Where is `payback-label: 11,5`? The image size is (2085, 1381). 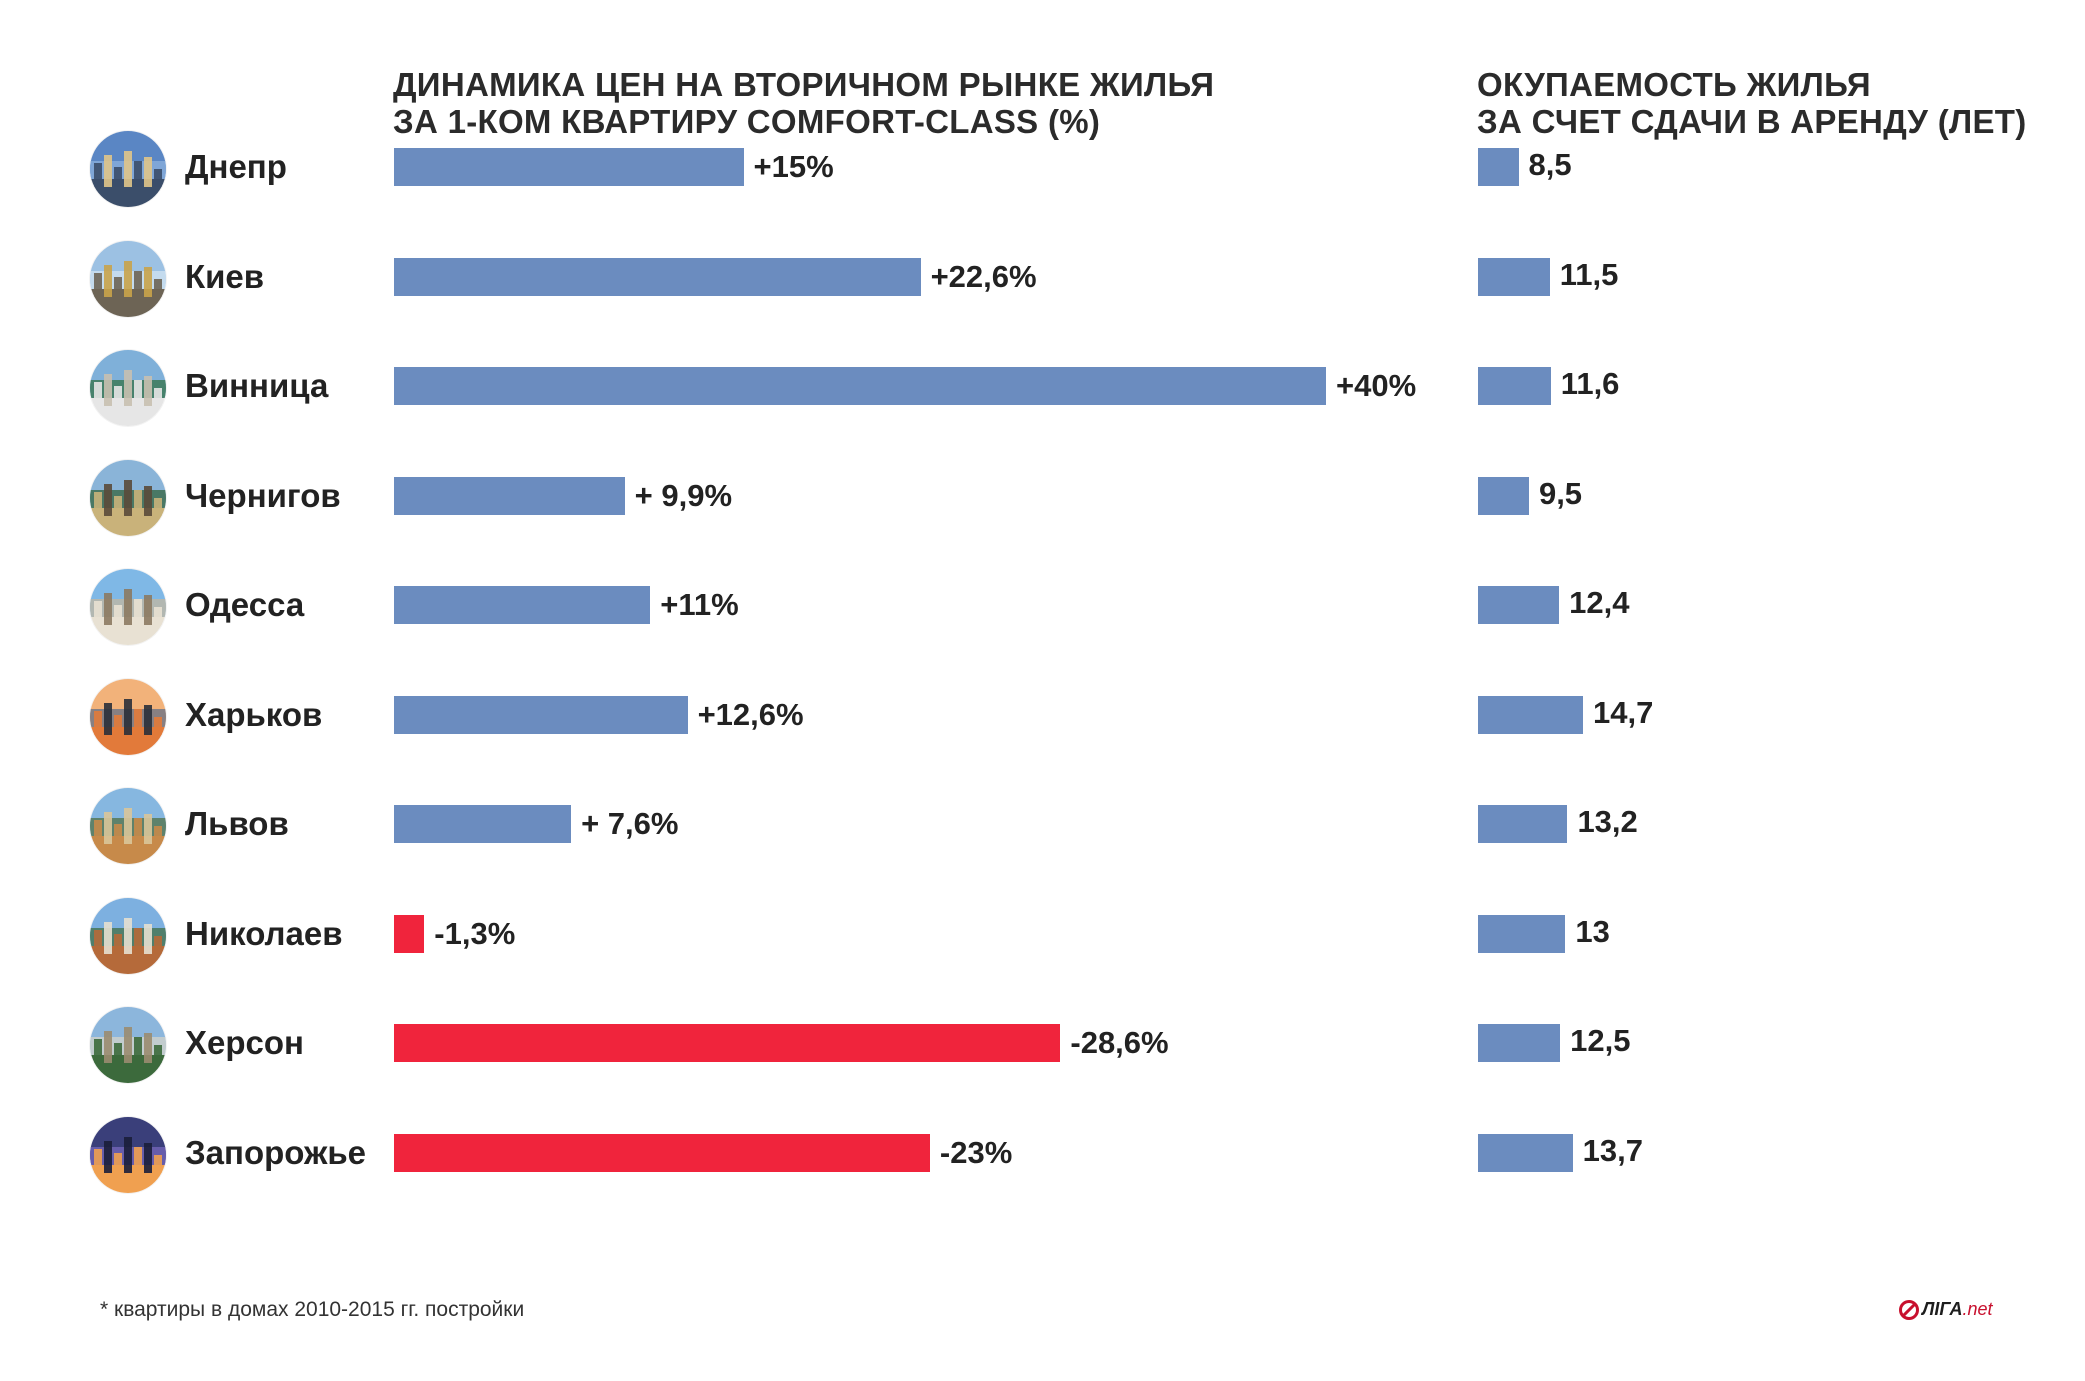 payback-label: 11,5 is located at coordinates (1589, 274).